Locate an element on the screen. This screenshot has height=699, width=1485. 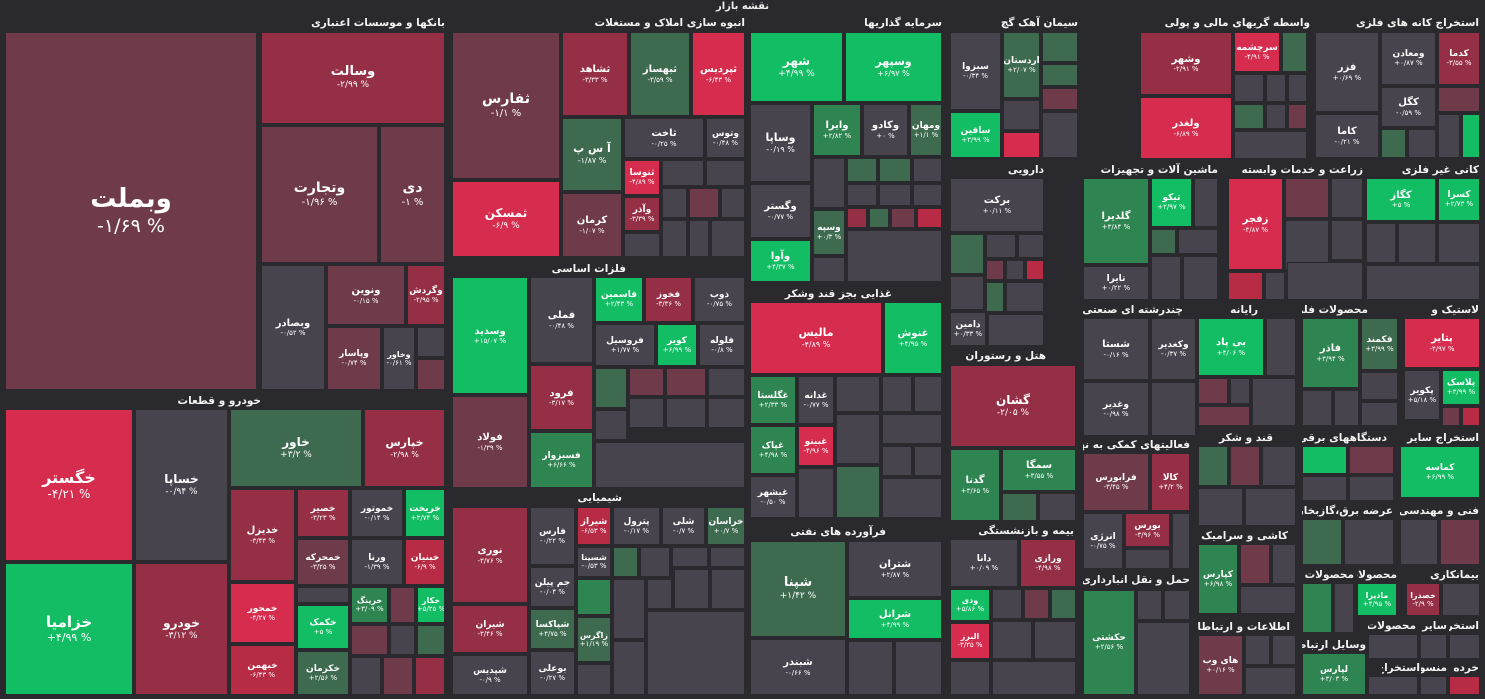
stock-tile: جم پیلن -۰/۰۴ % is located at coordinates (552, 587).